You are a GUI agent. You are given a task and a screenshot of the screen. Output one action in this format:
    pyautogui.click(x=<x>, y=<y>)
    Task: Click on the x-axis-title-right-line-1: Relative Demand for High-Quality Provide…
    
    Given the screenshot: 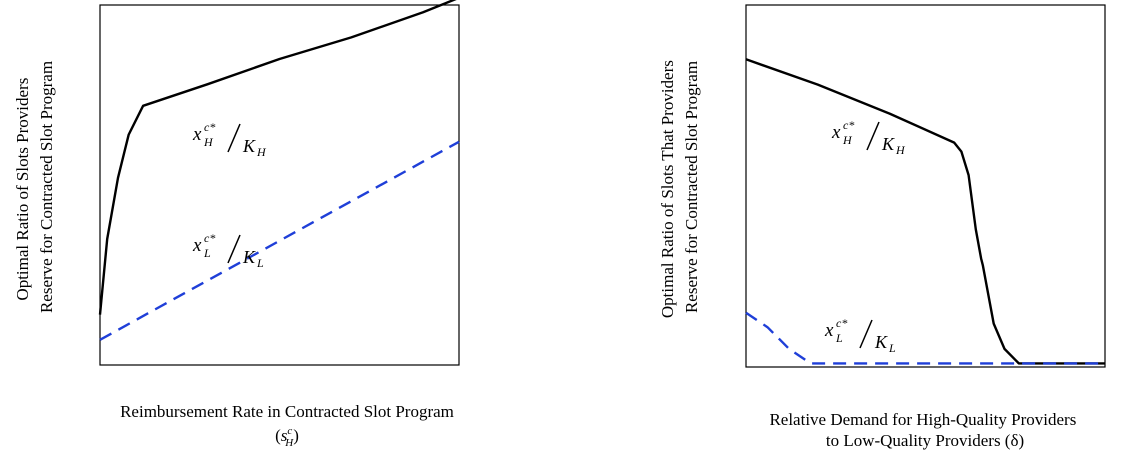 What is the action you would take?
    pyautogui.click(x=922, y=419)
    